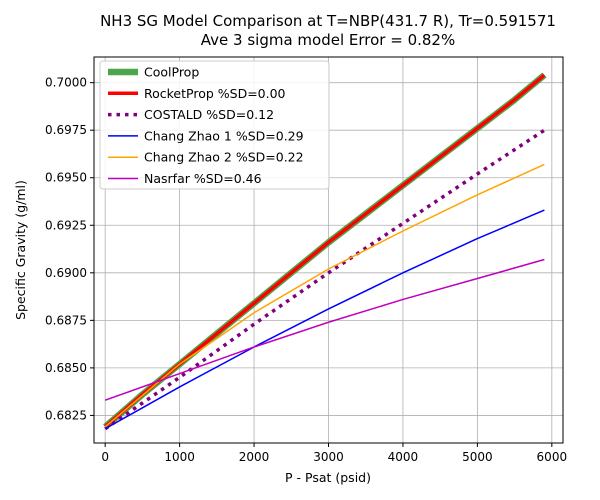 The width and height of the screenshot is (600, 500). Describe the element at coordinates (403, 457) in the screenshot. I see `x-tick-label: 4000` at that location.